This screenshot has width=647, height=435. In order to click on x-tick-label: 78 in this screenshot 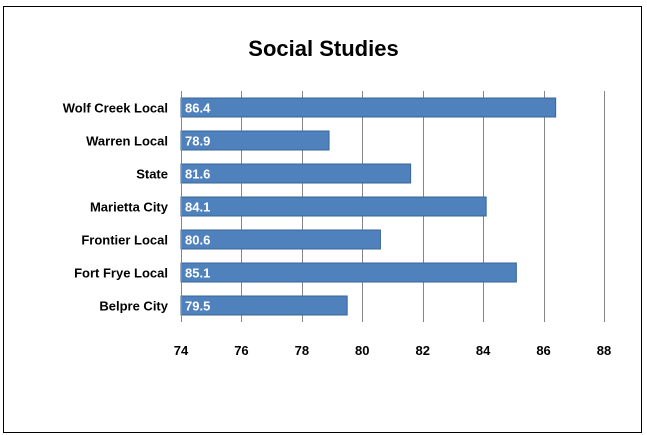, I will do `click(302, 350)`.